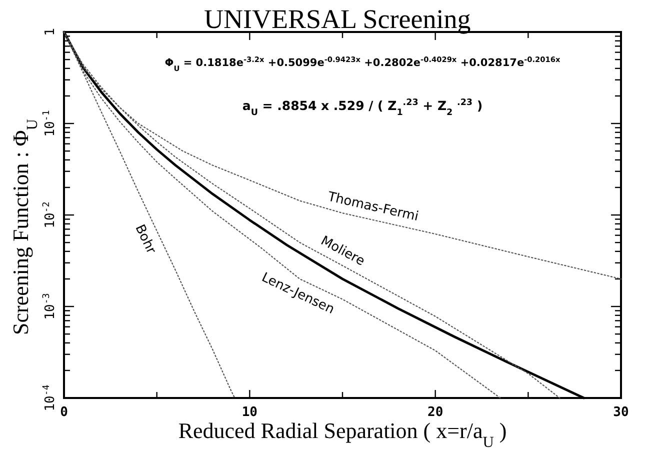 This screenshot has width=645, height=462. I want to click on x-tick-label: 20, so click(436, 412).